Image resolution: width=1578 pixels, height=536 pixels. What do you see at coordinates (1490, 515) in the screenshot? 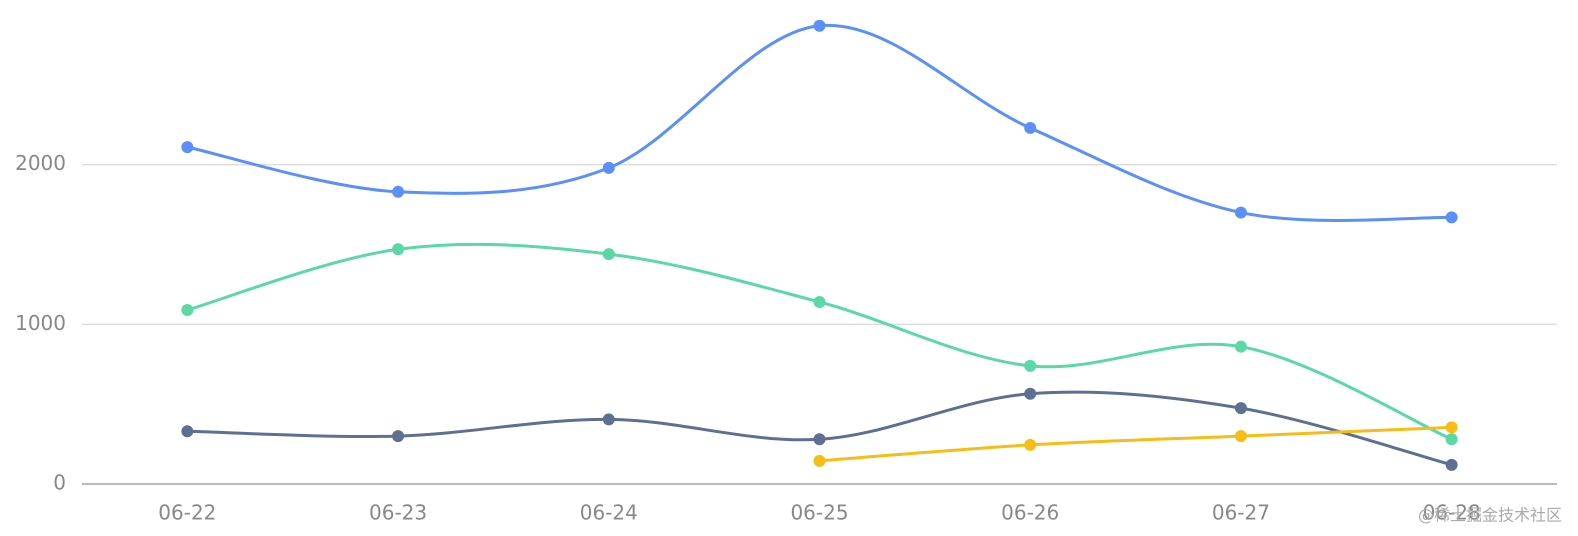
I see `watermark: @稀土掘金技术社区` at bounding box center [1490, 515].